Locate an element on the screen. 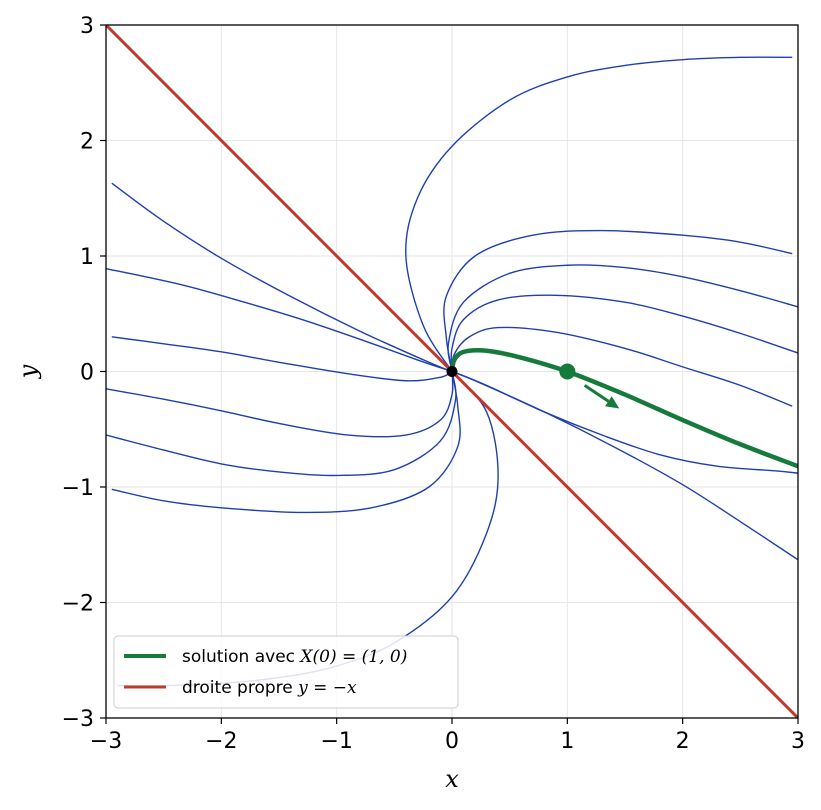 This screenshot has height=810, width=821. y-tick-label-6: 3 is located at coordinates (87, 26).